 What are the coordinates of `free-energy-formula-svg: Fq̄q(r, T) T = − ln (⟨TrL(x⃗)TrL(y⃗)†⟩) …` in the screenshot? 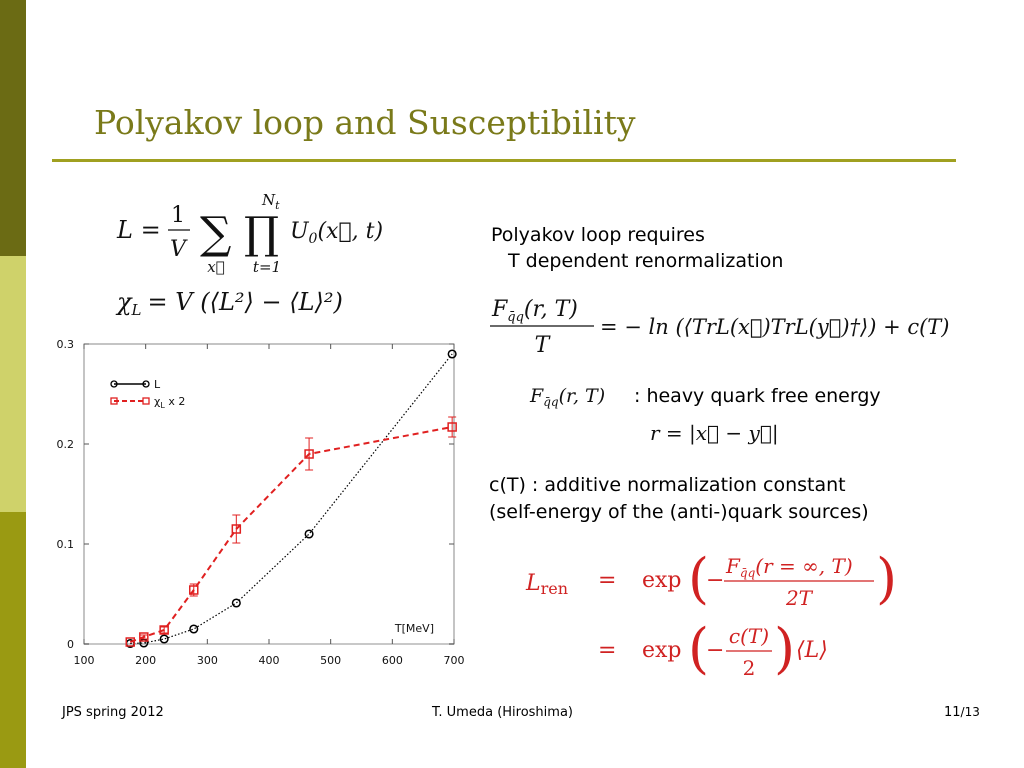 It's located at (720, 327).